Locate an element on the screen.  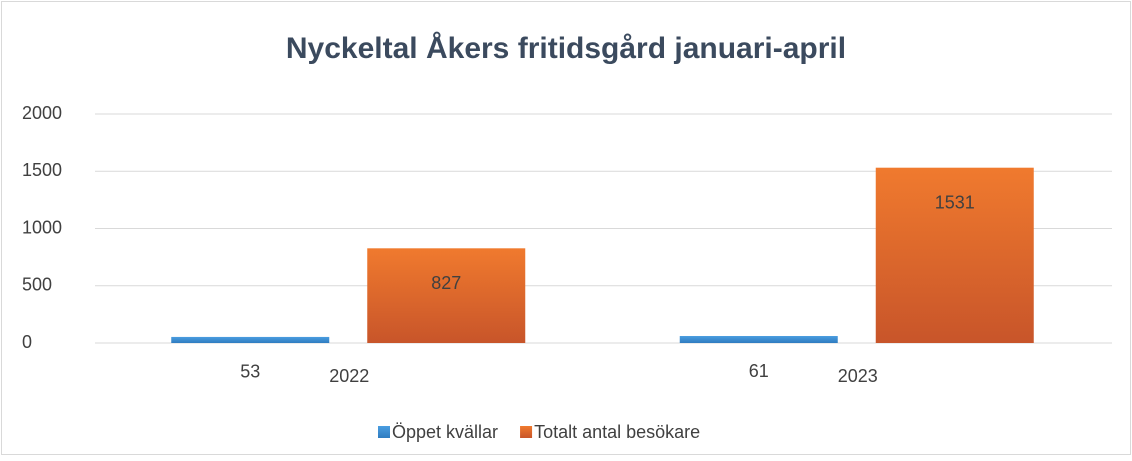
data-label: 61 is located at coordinates (759, 371).